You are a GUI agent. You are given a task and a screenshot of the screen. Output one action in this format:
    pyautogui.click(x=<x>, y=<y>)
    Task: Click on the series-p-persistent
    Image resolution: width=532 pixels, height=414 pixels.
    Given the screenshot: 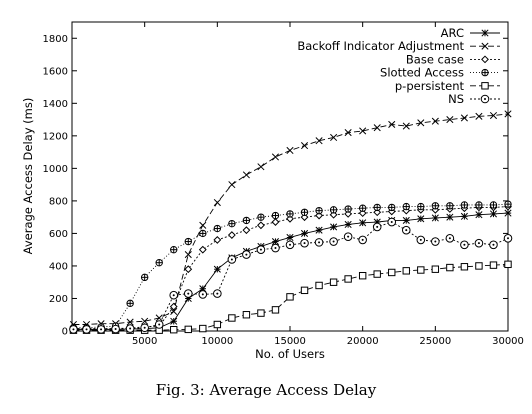 What is the action you would take?
    pyautogui.click(x=290, y=297)
    